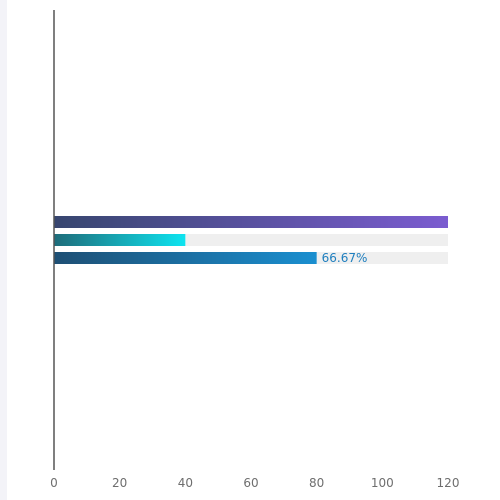  Describe the element at coordinates (119, 483) in the screenshot. I see `x-tick-label: 20` at that location.